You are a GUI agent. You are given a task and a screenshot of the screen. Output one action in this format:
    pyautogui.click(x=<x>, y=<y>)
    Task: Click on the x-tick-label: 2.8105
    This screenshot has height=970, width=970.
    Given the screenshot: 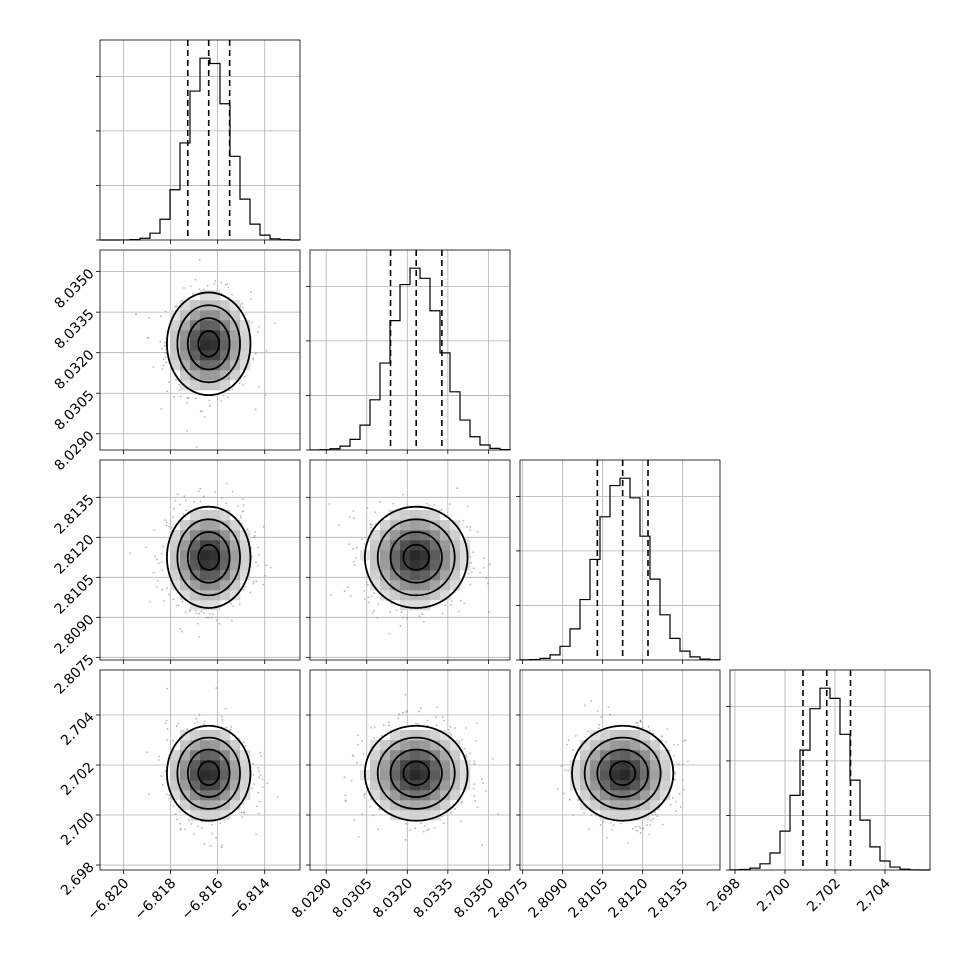 What is the action you would take?
    pyautogui.click(x=589, y=899)
    